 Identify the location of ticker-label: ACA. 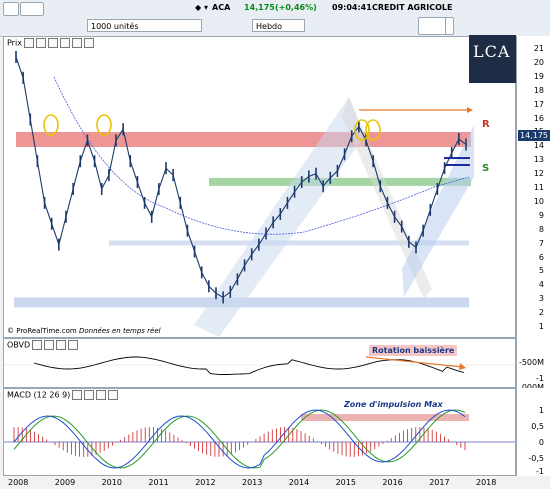
(221, 7).